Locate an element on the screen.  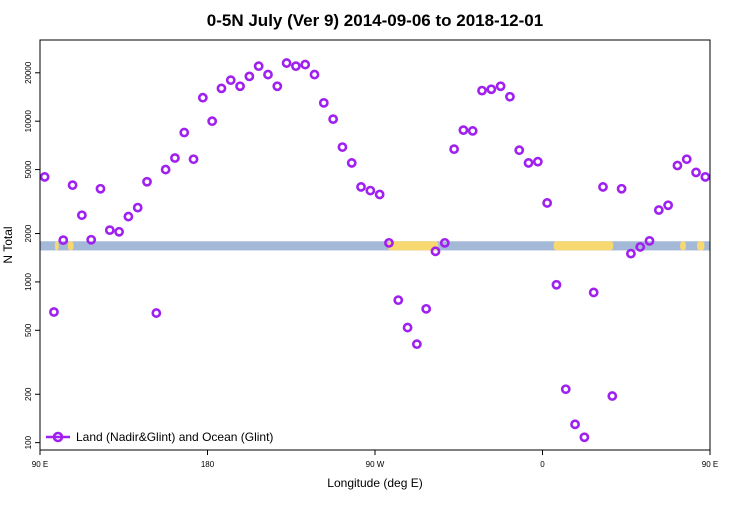
y-tick-label: 1000 is located at coordinates (28, 281).